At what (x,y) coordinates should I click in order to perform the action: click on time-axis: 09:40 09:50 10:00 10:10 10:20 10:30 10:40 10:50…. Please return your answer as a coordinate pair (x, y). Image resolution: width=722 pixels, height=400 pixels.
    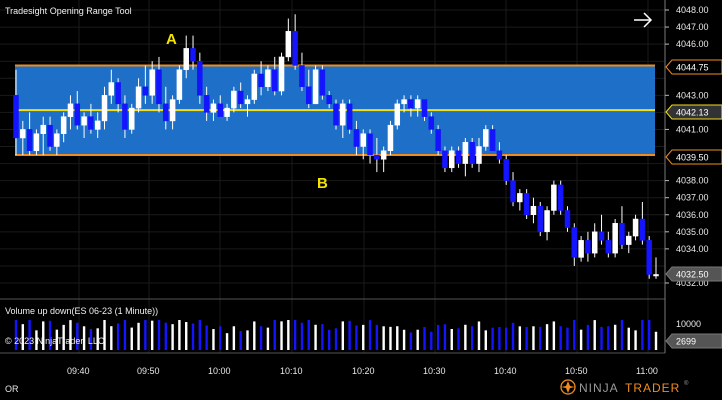
    Looking at the image, I should click on (362, 371).